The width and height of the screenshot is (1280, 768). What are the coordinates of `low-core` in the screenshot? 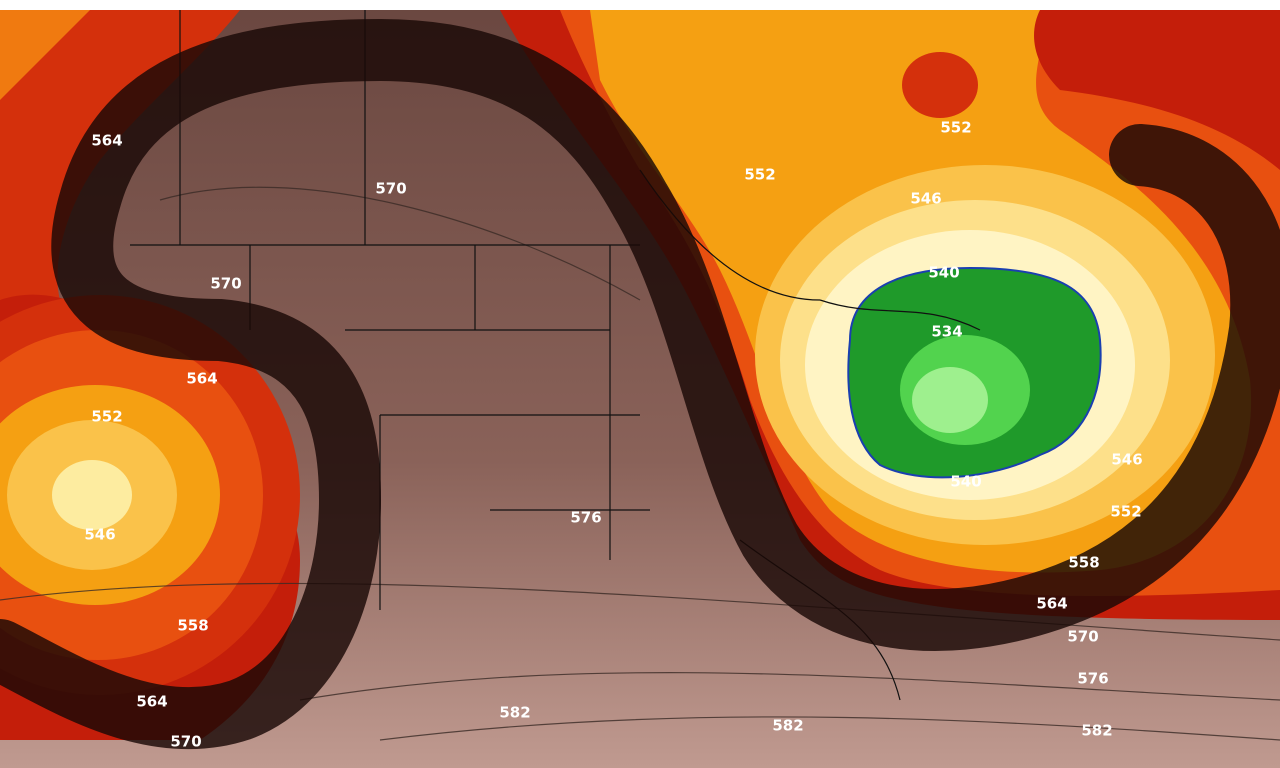 It's located at (92, 495).